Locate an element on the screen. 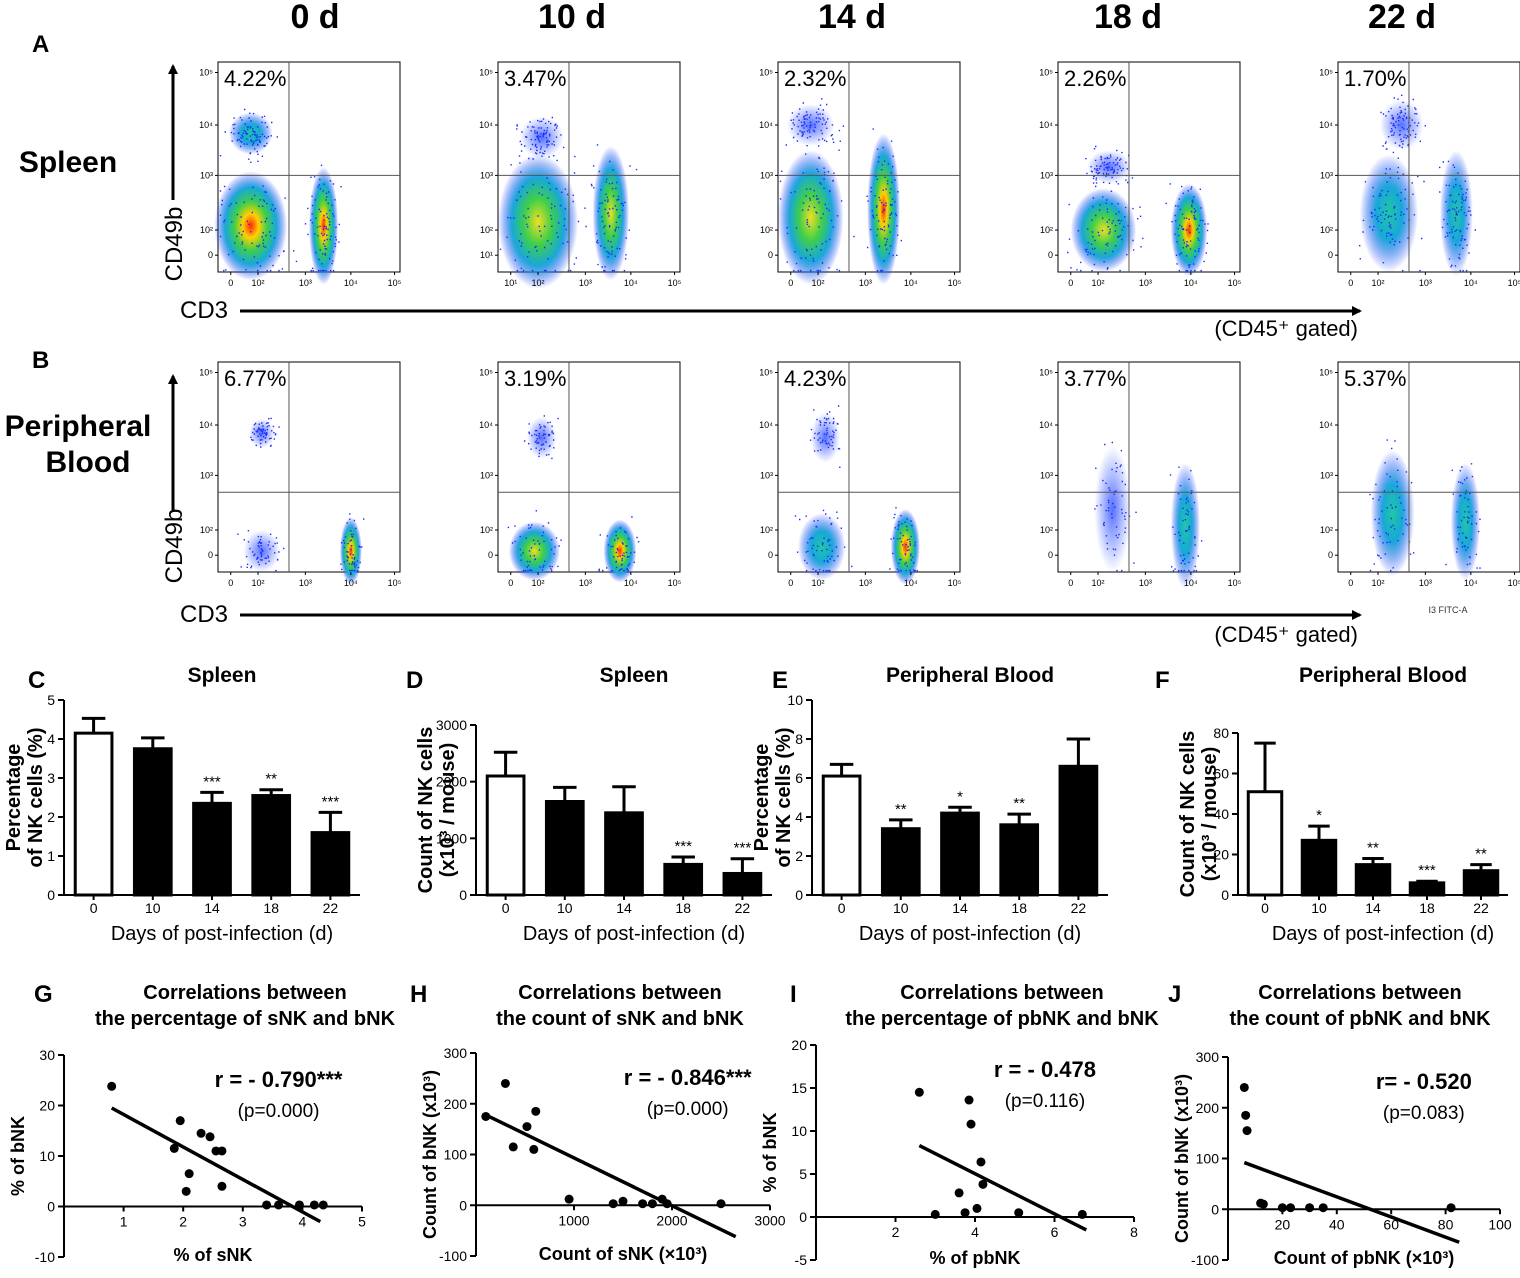 The width and height of the screenshot is (1520, 1278). quadrant-percent: 5.37% is located at coordinates (1375, 378).